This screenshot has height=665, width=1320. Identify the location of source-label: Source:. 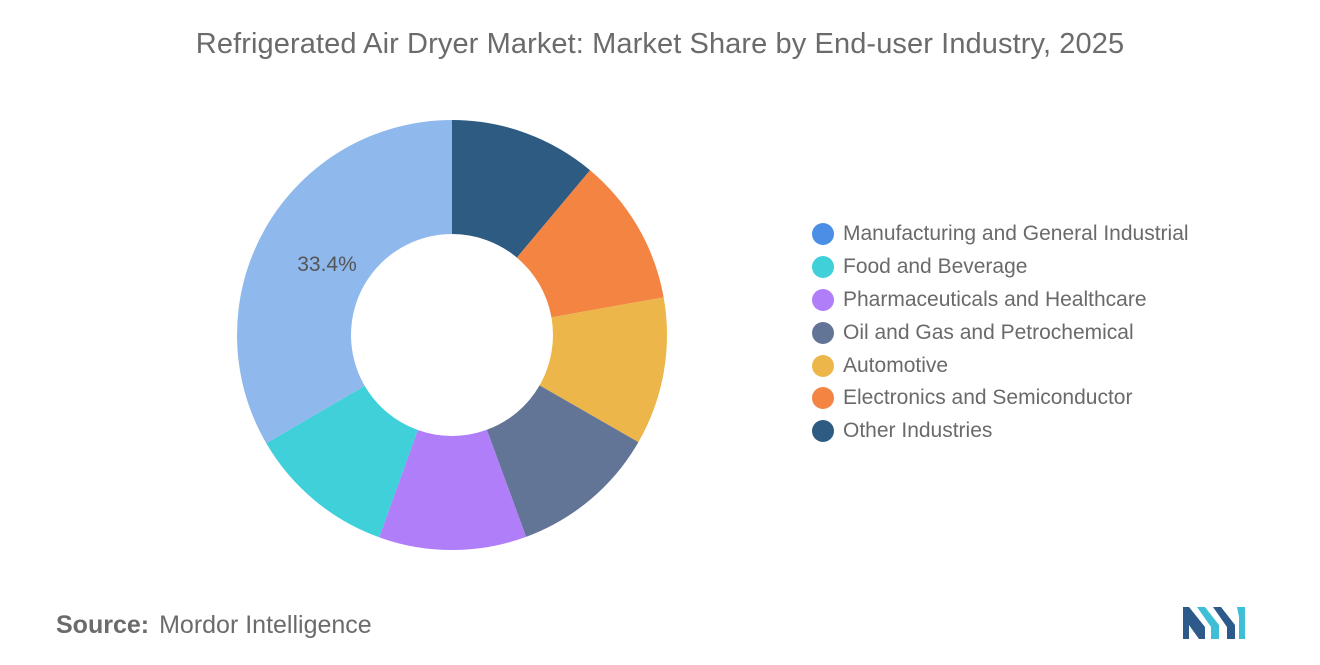
(103, 625).